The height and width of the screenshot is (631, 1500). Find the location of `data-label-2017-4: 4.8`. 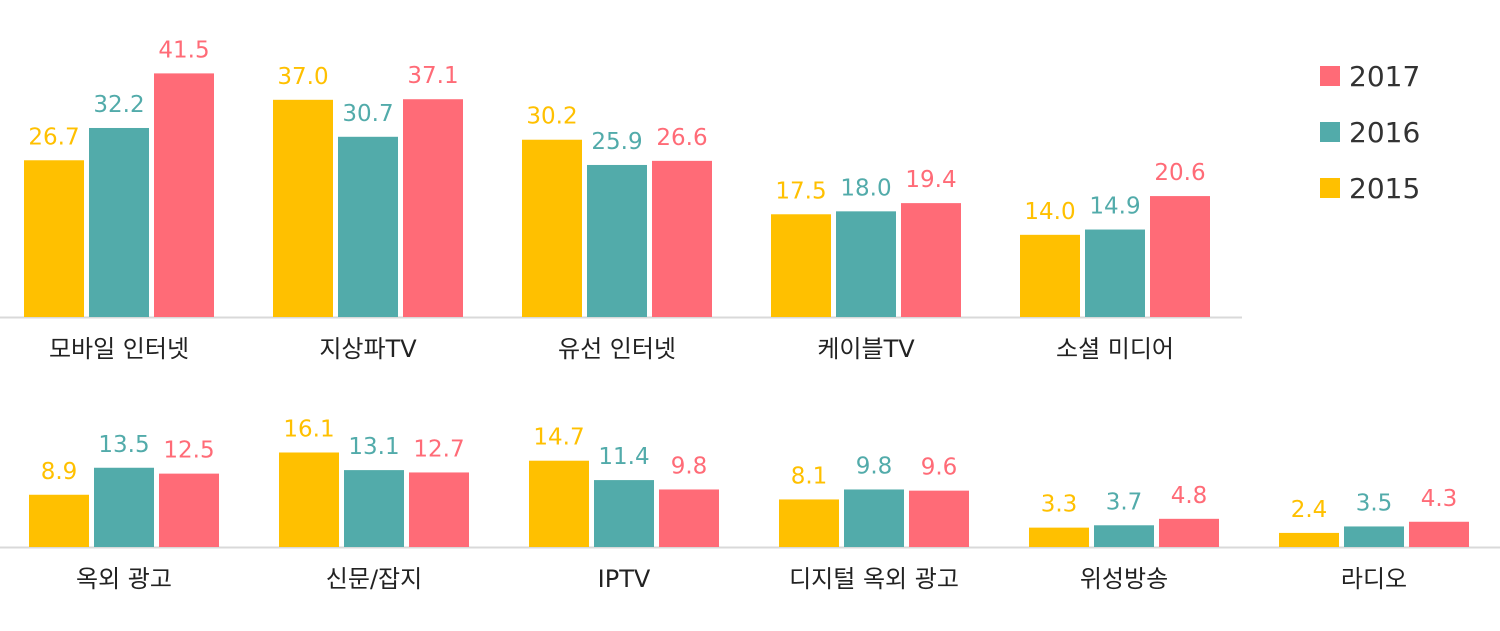

data-label-2017-4: 4.8 is located at coordinates (1189, 496).